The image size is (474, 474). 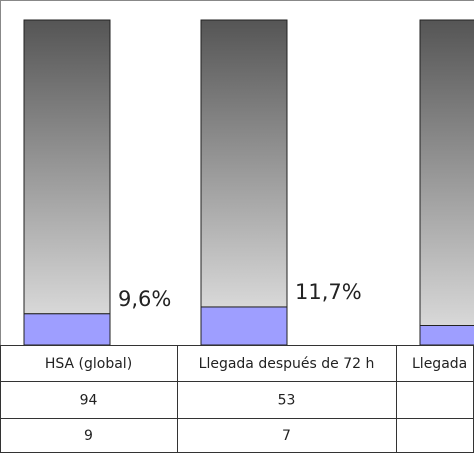 I want to click on table-cell-0-1: 53, so click(x=287, y=401).